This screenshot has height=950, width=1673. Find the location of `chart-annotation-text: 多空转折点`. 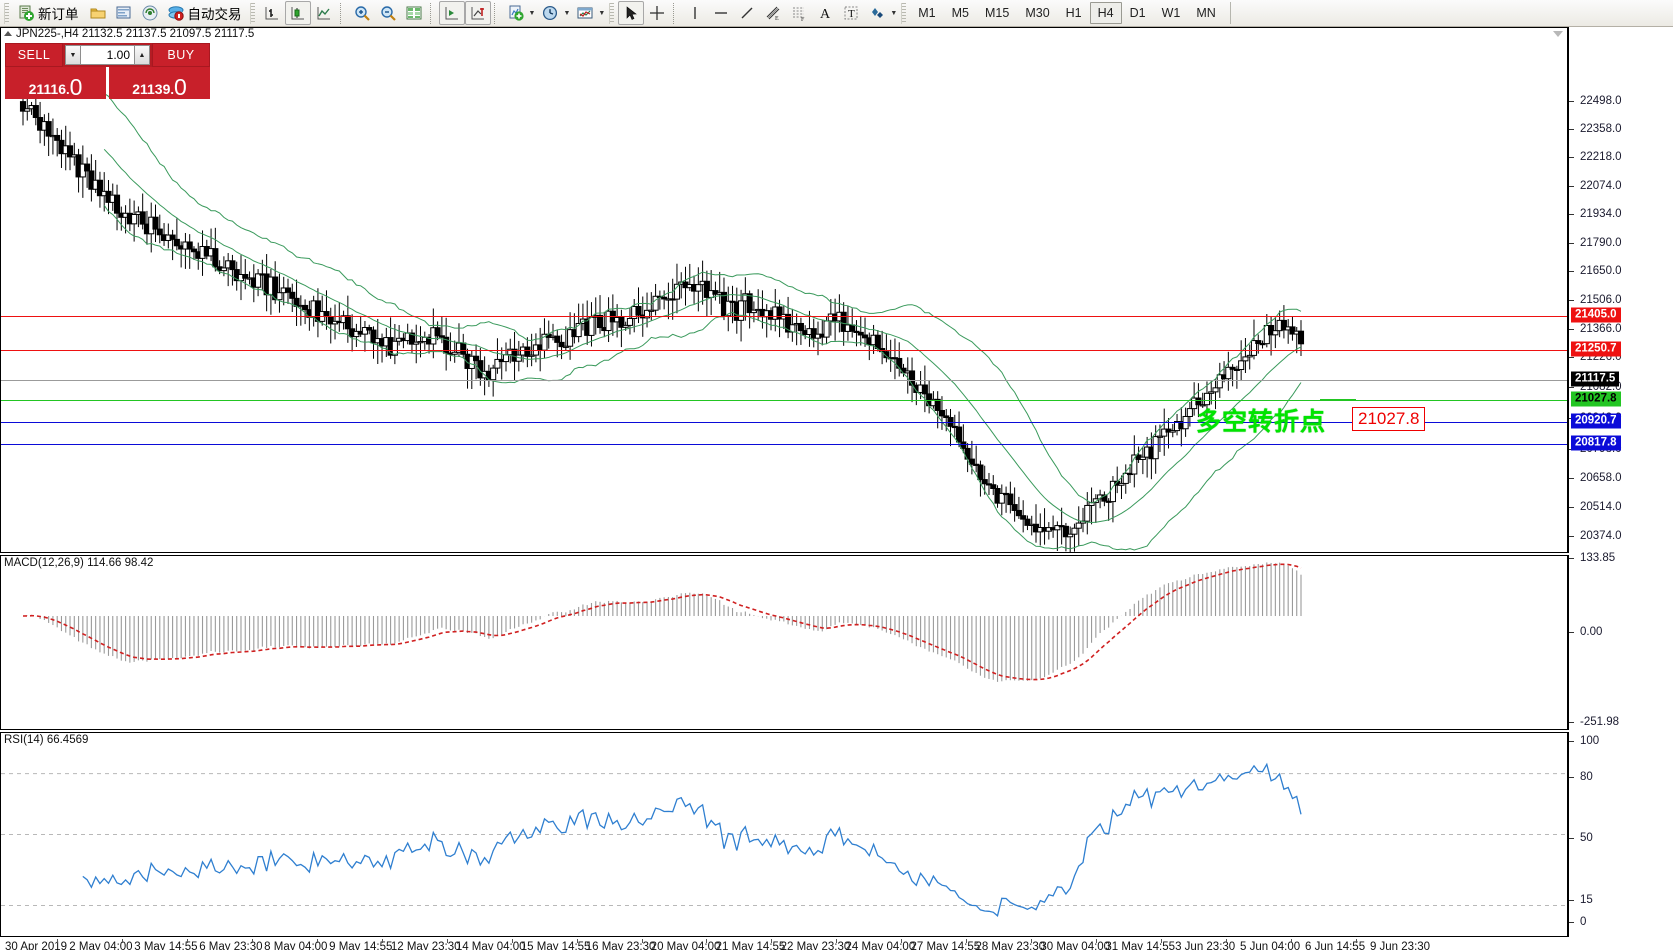

chart-annotation-text: 多空转折点 is located at coordinates (1261, 421).